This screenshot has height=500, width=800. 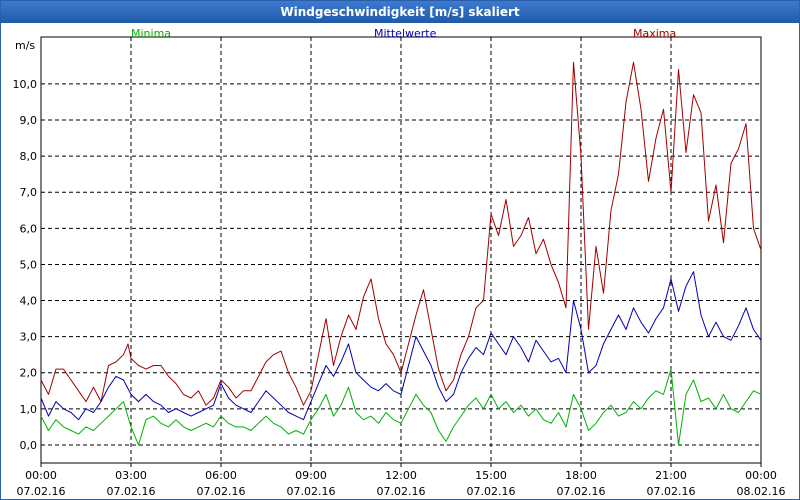 What do you see at coordinates (221, 475) in the screenshot?
I see `x-tick-time: 06:00` at bounding box center [221, 475].